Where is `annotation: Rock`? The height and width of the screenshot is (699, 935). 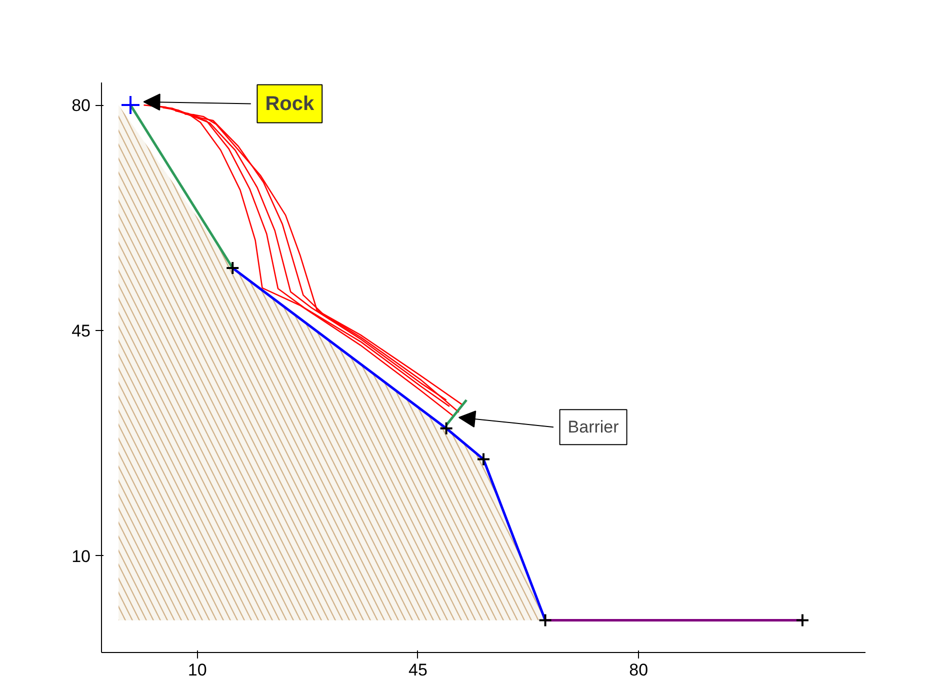 annotation: Rock is located at coordinates (290, 103).